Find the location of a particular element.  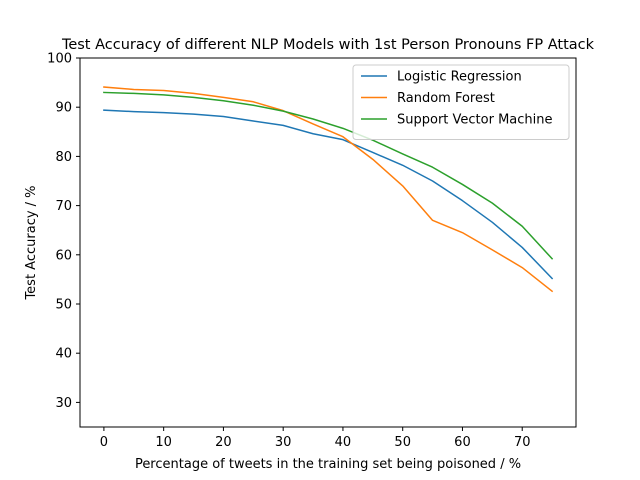

y-tick-label: 100 is located at coordinates (59, 59).